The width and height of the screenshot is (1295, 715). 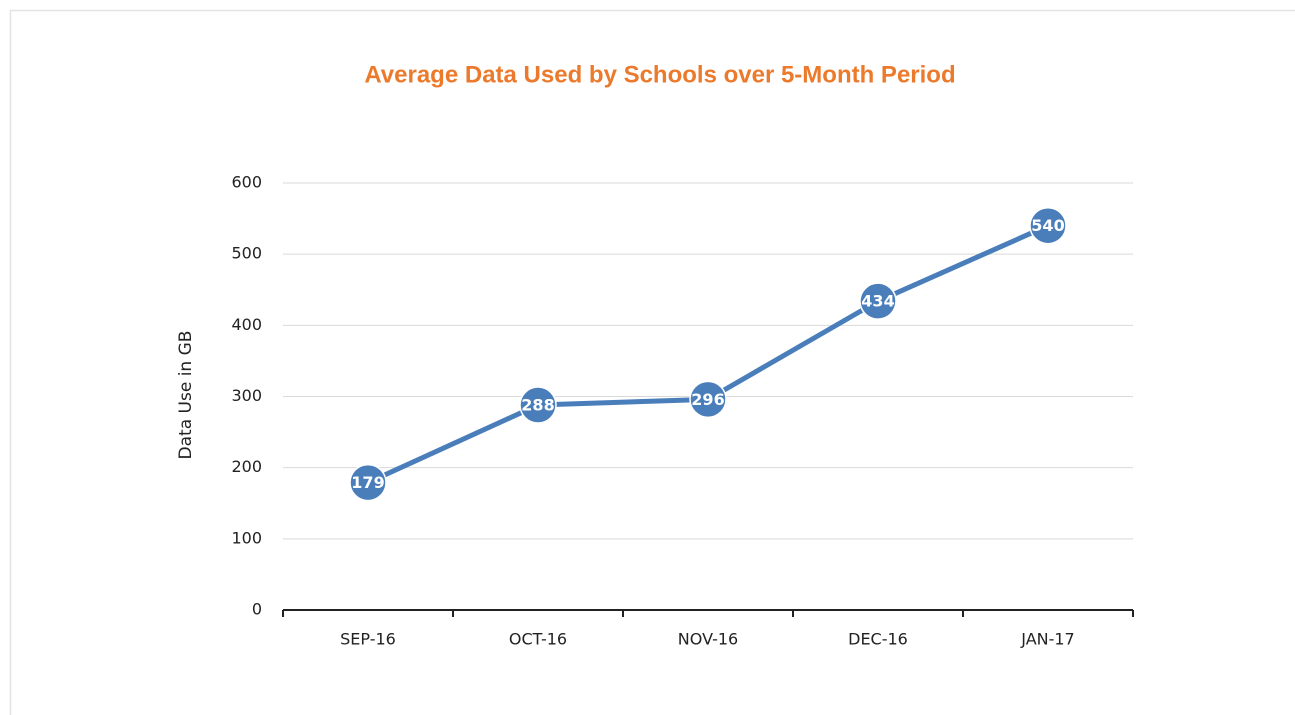 I want to click on x-tick-label: JAN-17, so click(x=1047, y=639).